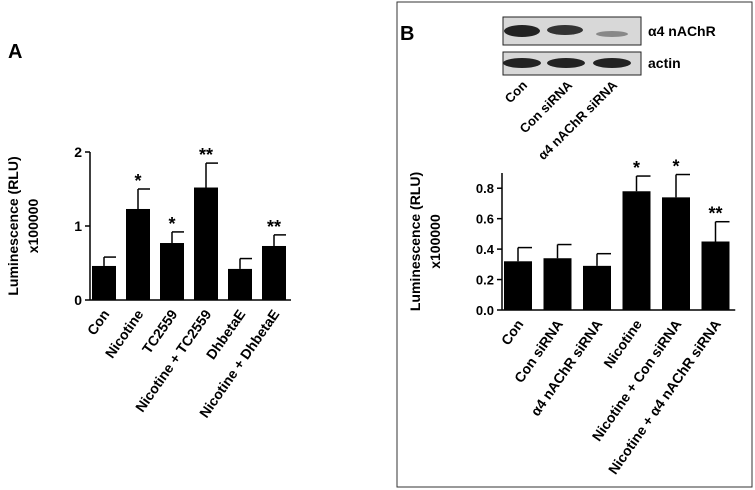 Image resolution: width=755 pixels, height=490 pixels. I want to click on y-tick-label: 0.4, so click(485, 249).